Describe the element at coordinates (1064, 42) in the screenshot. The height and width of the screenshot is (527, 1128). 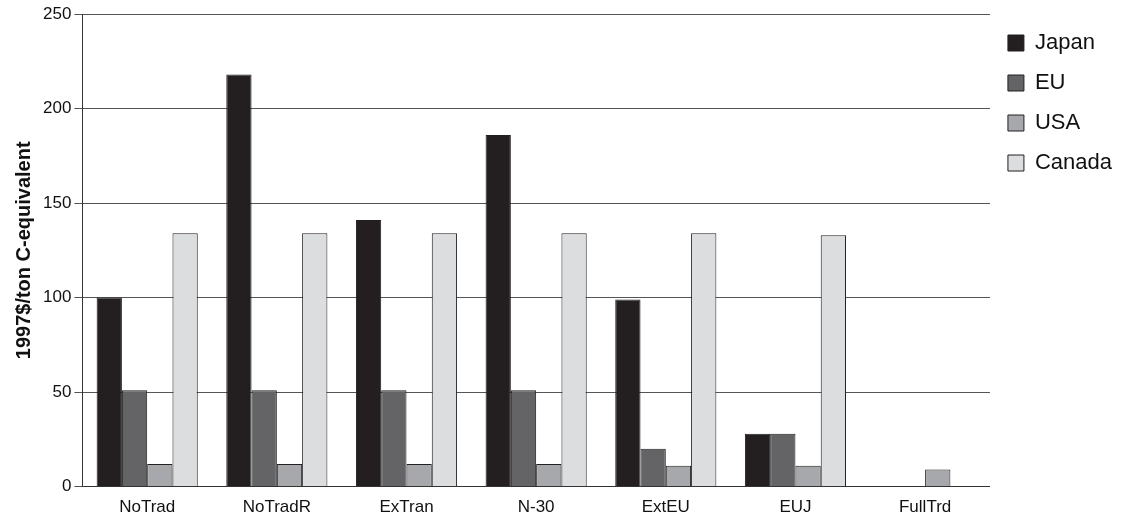
I see `legend-label: Japan` at that location.